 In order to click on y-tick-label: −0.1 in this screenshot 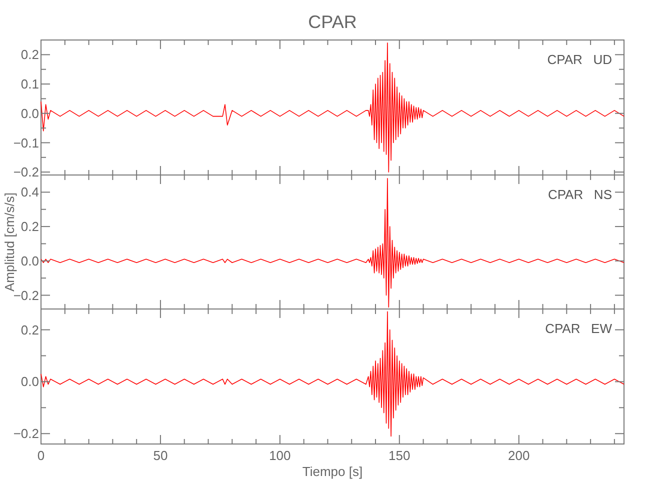, I will do `click(26, 142)`.